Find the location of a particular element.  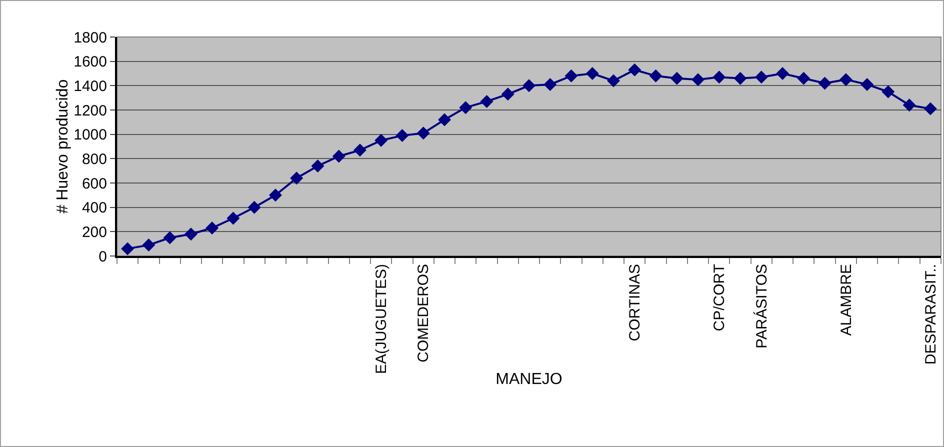

x-tick-label: PARÁSITOS is located at coordinates (761, 306).